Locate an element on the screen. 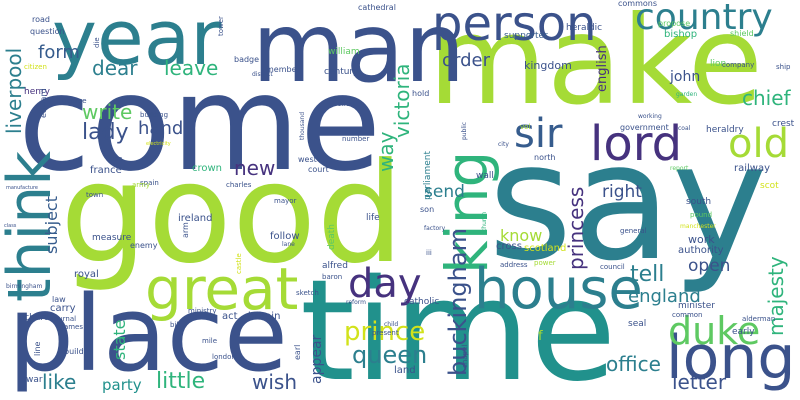  word-lane: lane is located at coordinates (288, 244).